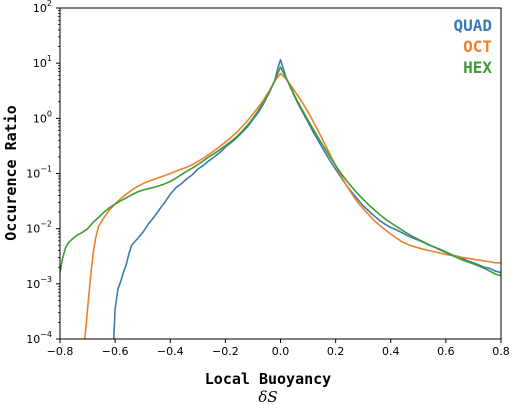  Describe the element at coordinates (170, 351) in the screenshot. I see `x-tick-label: −0.4` at that location.